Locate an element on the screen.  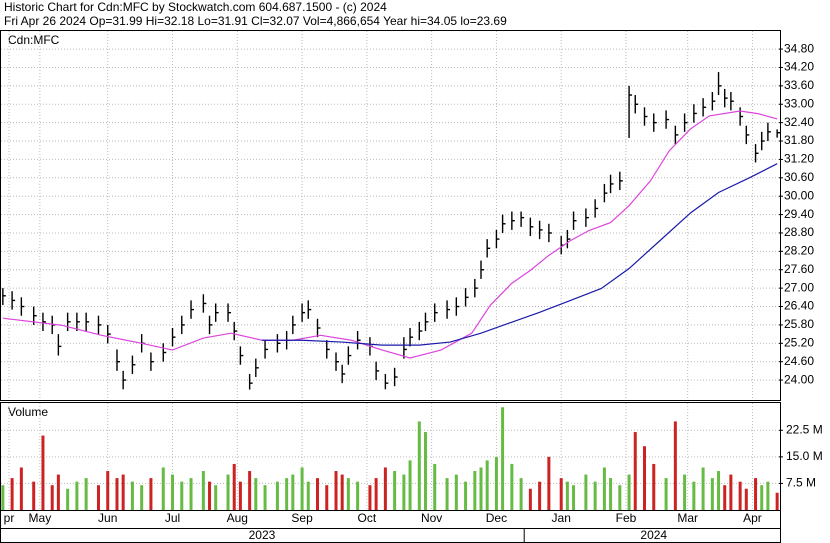
y-tick-label: 29.40 is located at coordinates (799, 214).